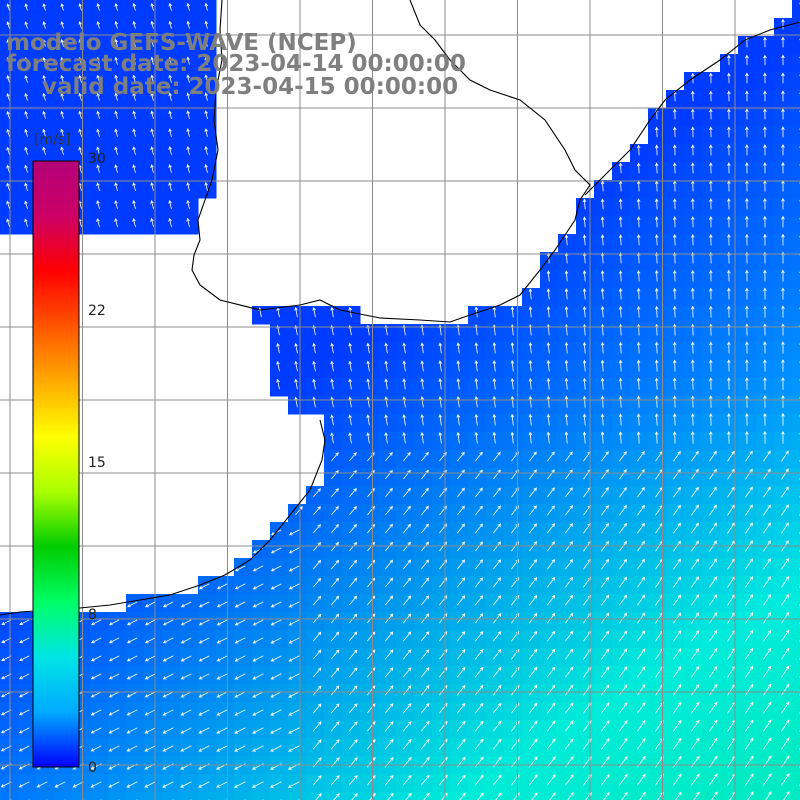 This screenshot has height=800, width=800. I want to click on colorbar-tick-0: 0, so click(92, 768).